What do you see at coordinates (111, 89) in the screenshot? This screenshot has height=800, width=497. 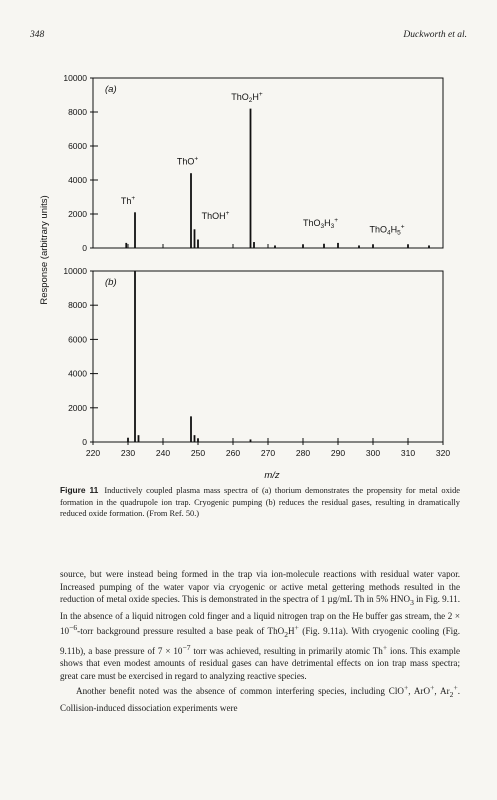 I see `panel-label: (a)` at bounding box center [111, 89].